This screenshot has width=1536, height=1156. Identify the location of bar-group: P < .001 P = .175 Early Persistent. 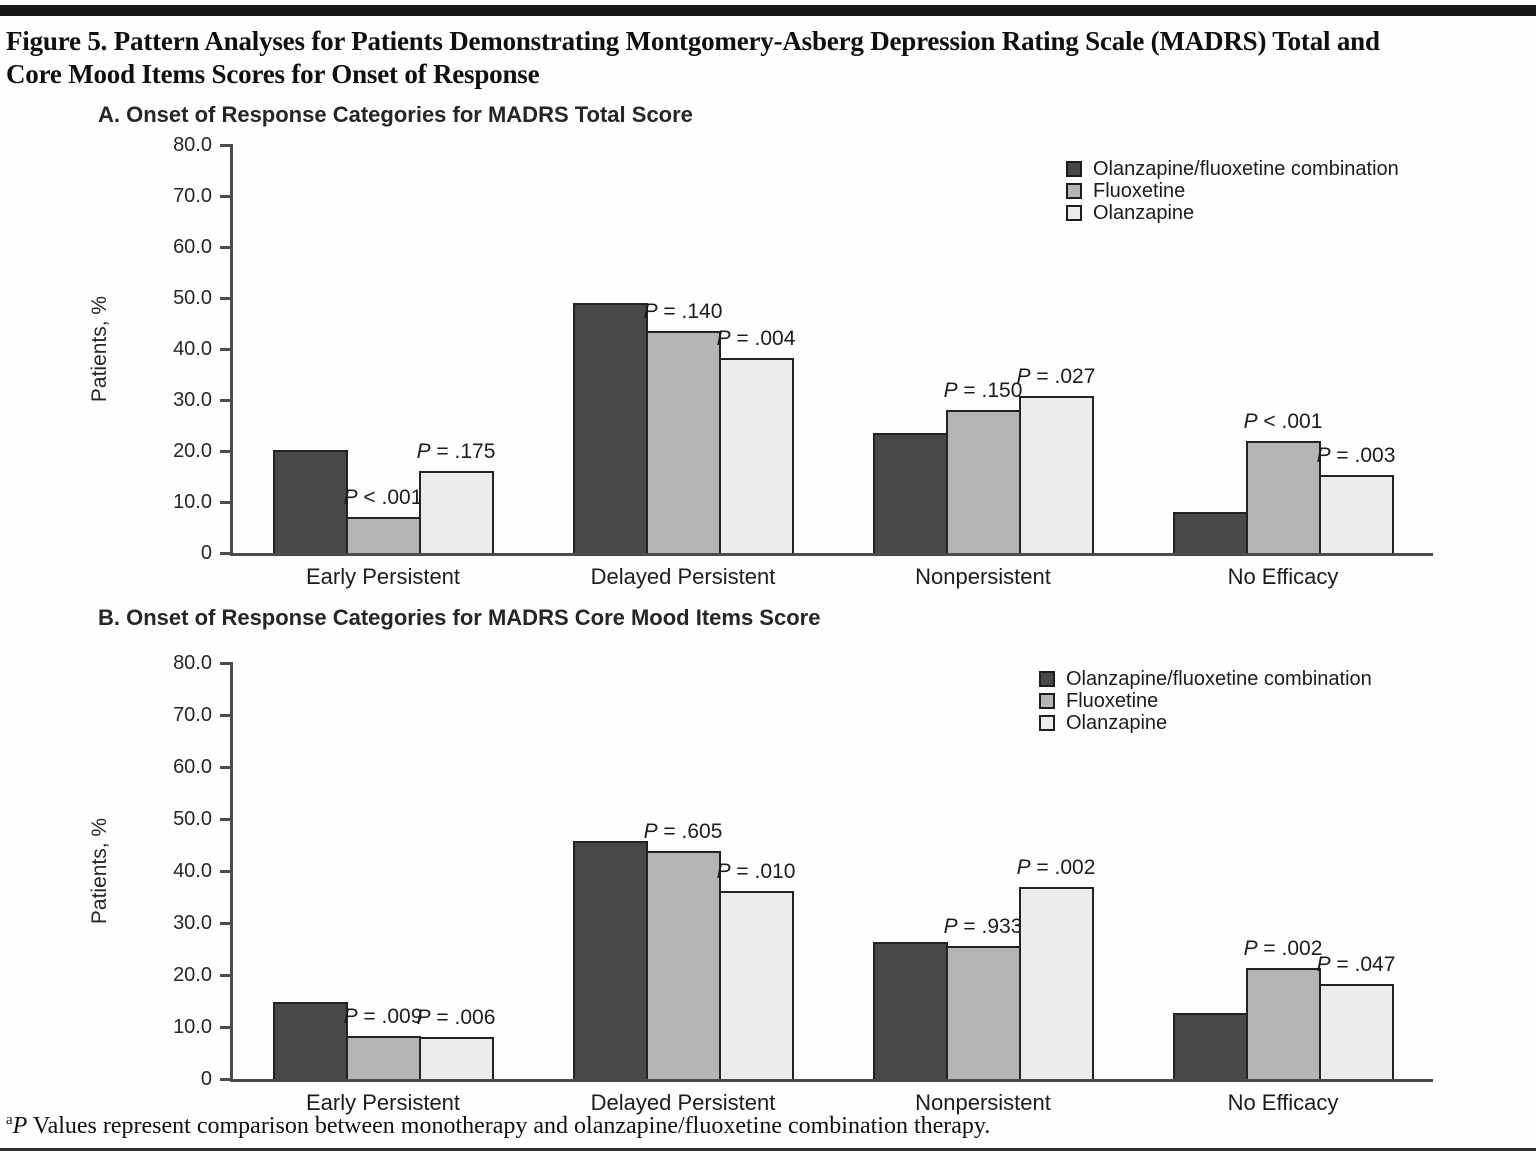
(383, 367).